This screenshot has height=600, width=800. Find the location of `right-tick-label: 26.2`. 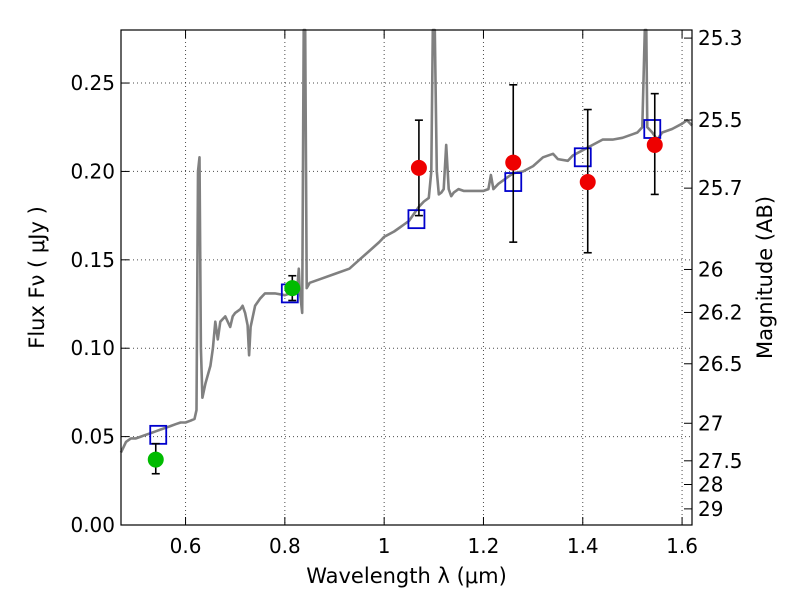

right-tick-label: 26.2 is located at coordinates (720, 312).